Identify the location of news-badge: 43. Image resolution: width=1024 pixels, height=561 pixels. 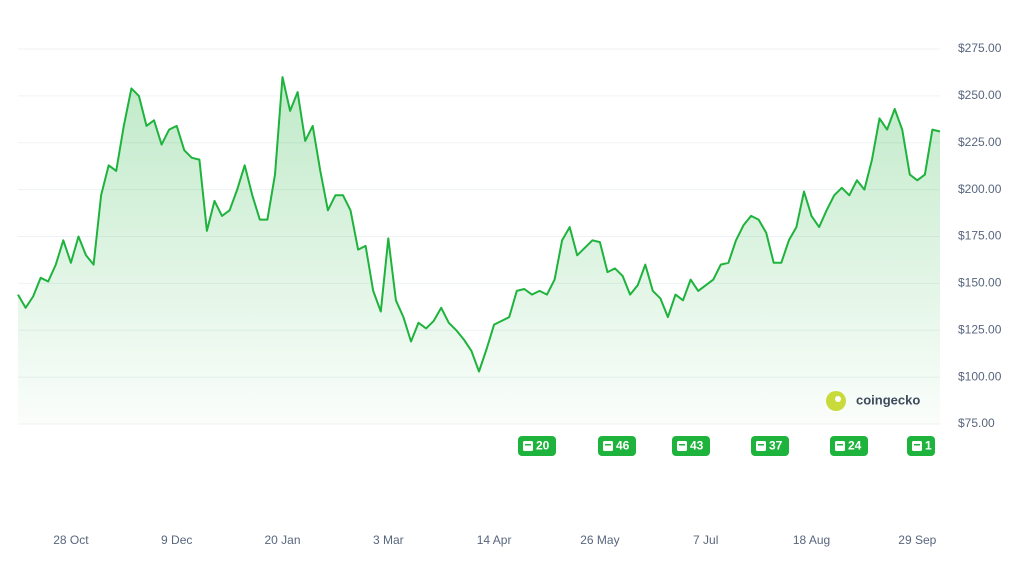
(691, 446).